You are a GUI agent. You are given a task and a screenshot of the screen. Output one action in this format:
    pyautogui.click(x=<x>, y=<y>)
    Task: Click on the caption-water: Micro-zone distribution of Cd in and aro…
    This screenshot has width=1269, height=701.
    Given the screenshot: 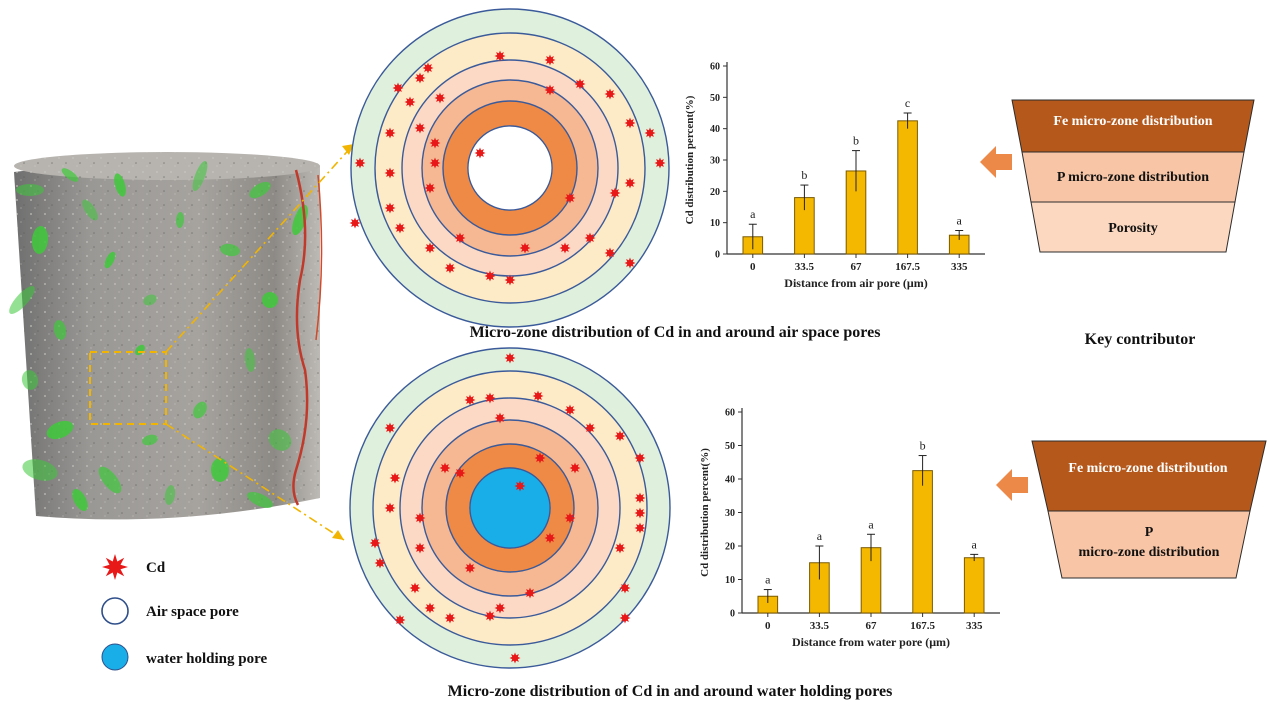 What is the action you would take?
    pyautogui.click(x=670, y=691)
    